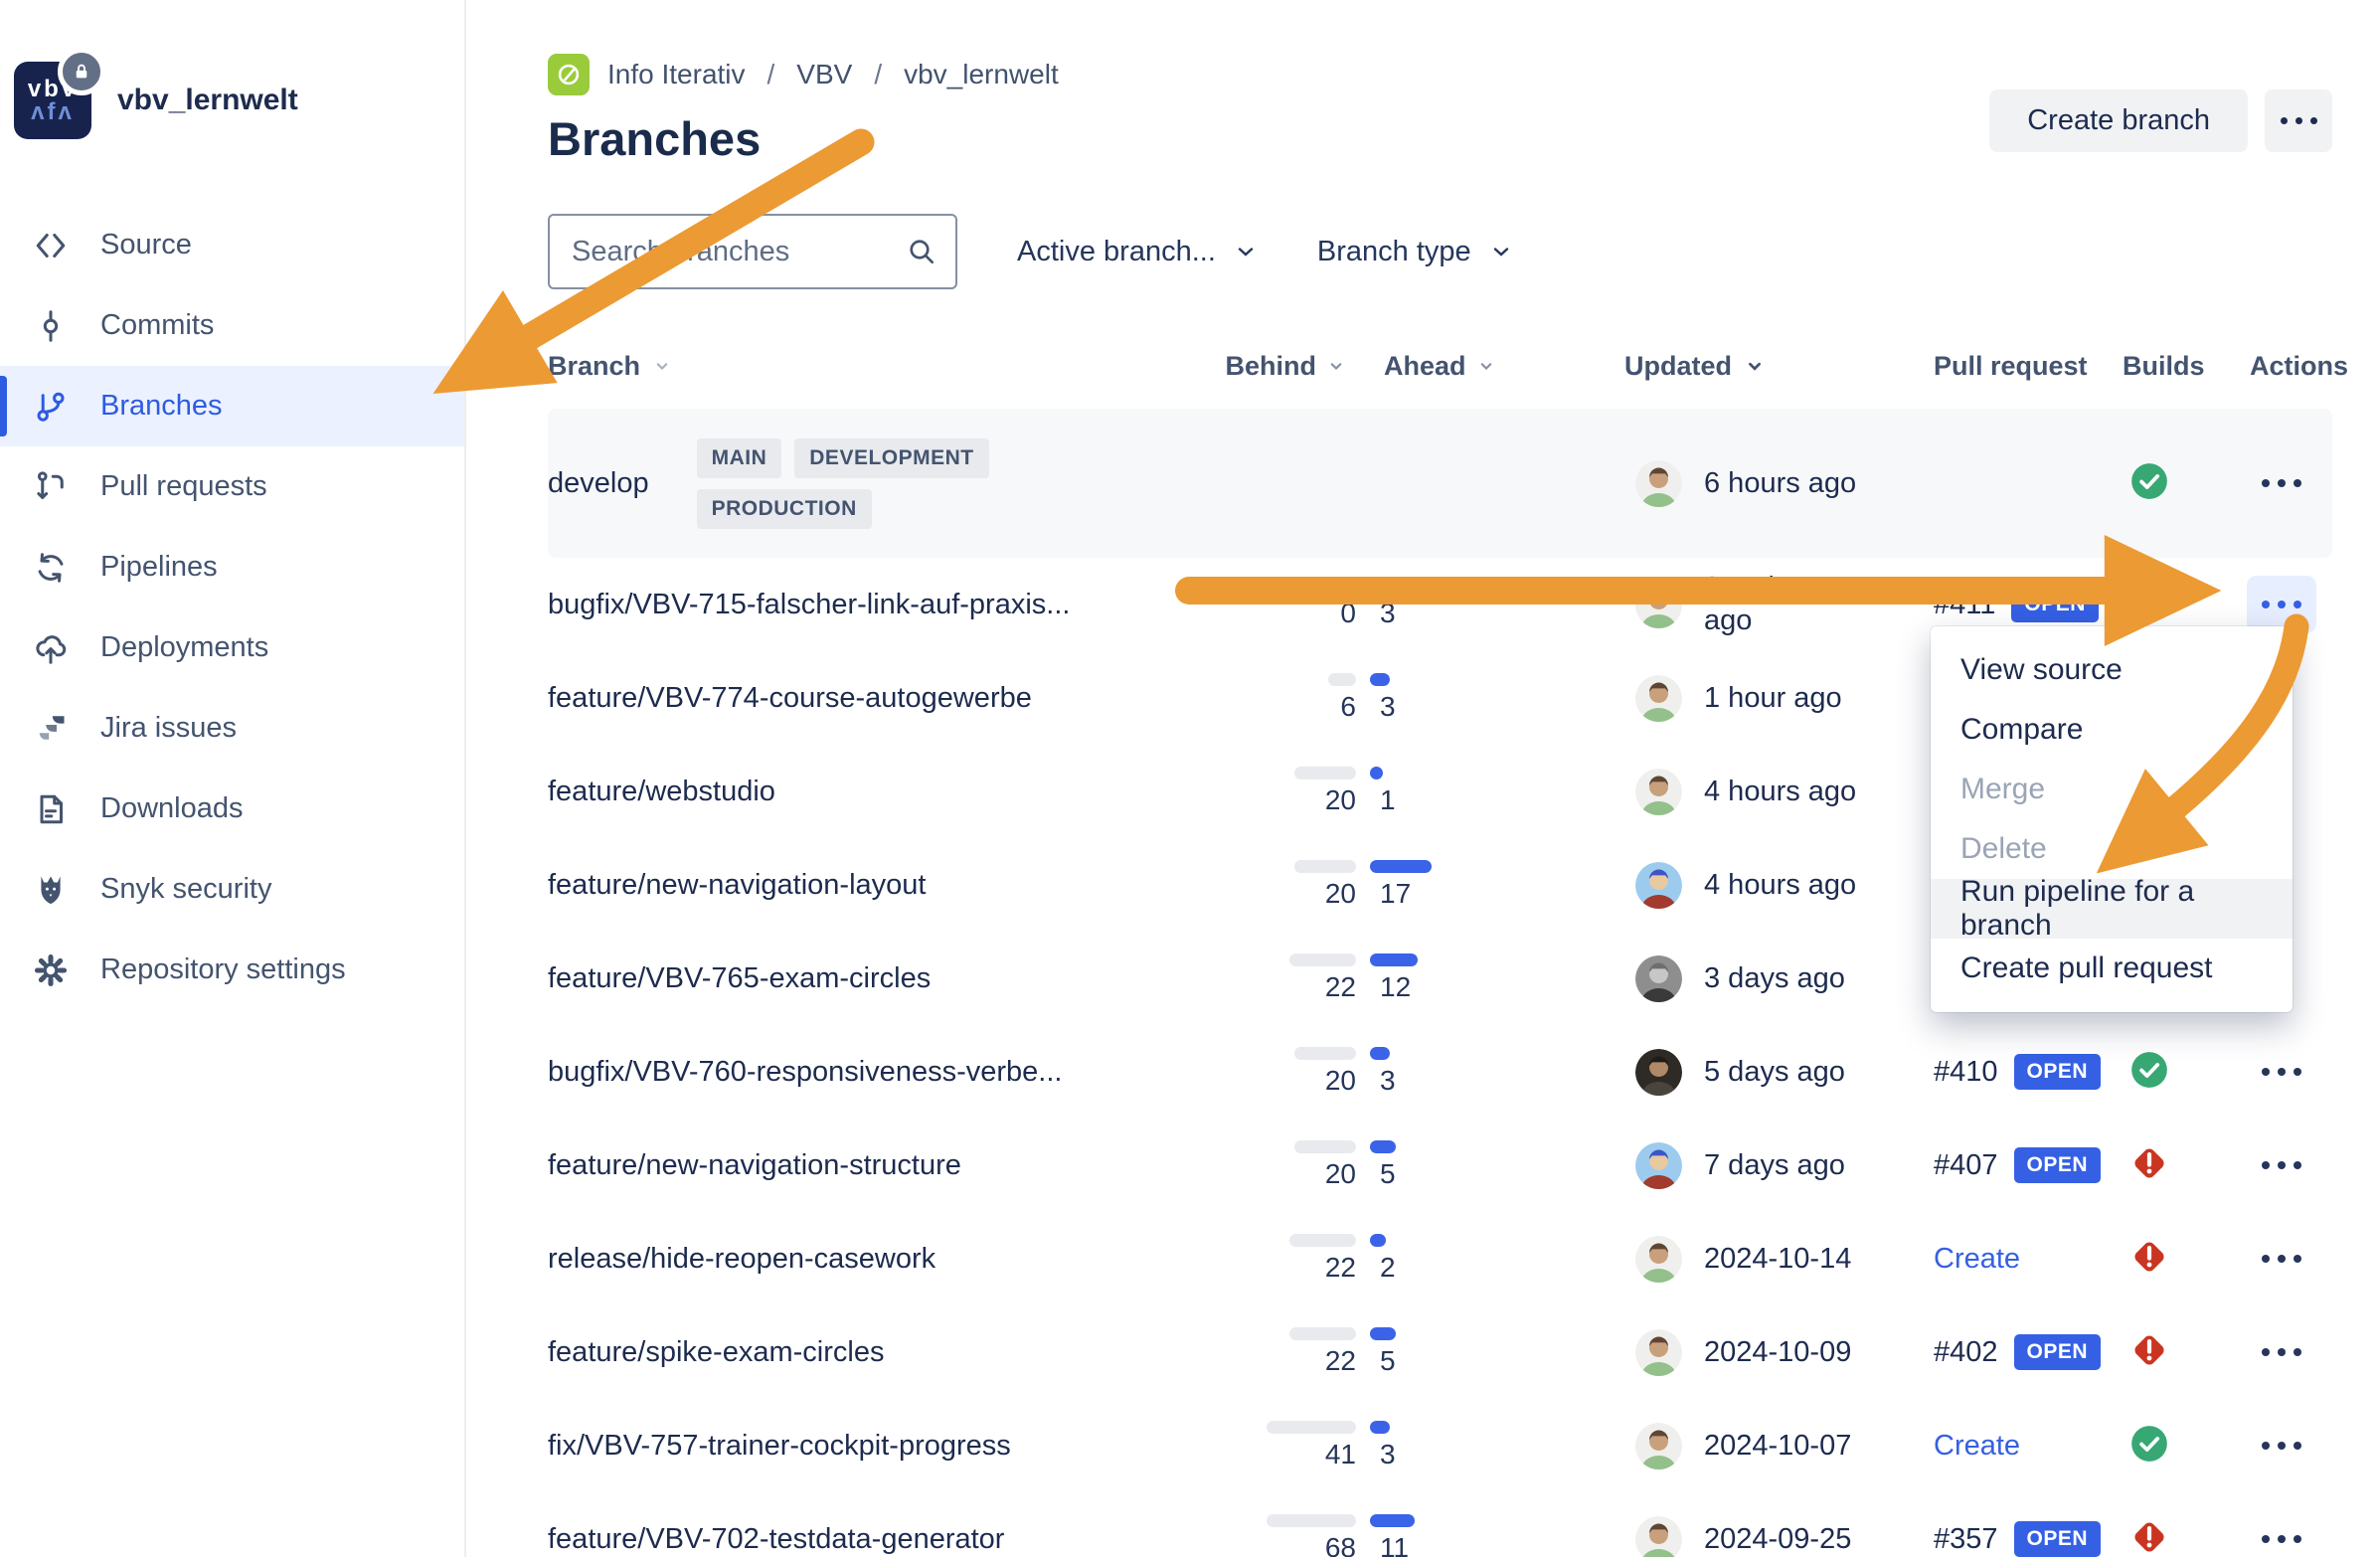 The width and height of the screenshot is (2380, 1557). Describe the element at coordinates (738, 251) in the screenshot. I see `search-input` at that location.